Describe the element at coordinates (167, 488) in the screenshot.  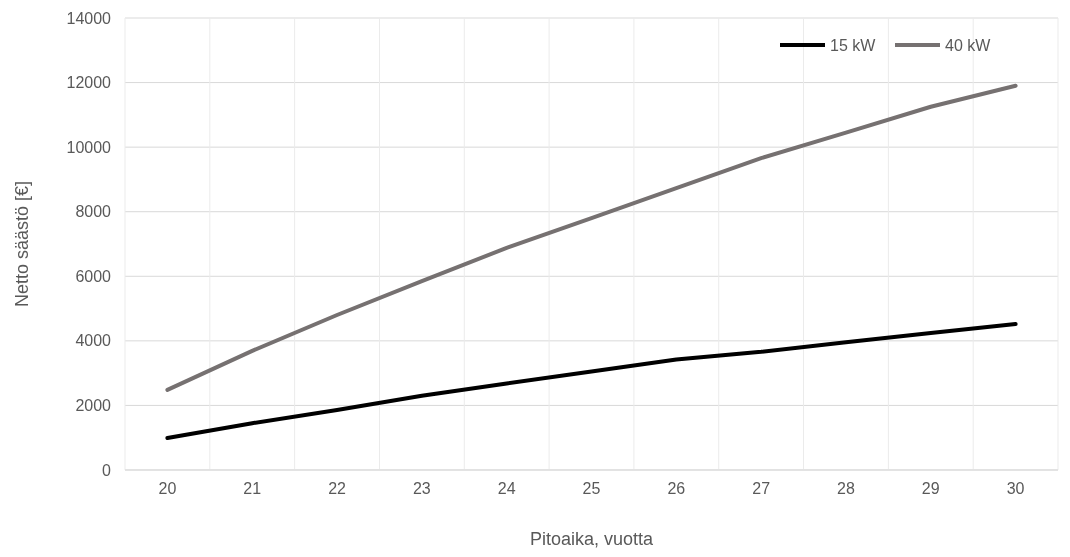
I see `x-tick-label: 20` at that location.